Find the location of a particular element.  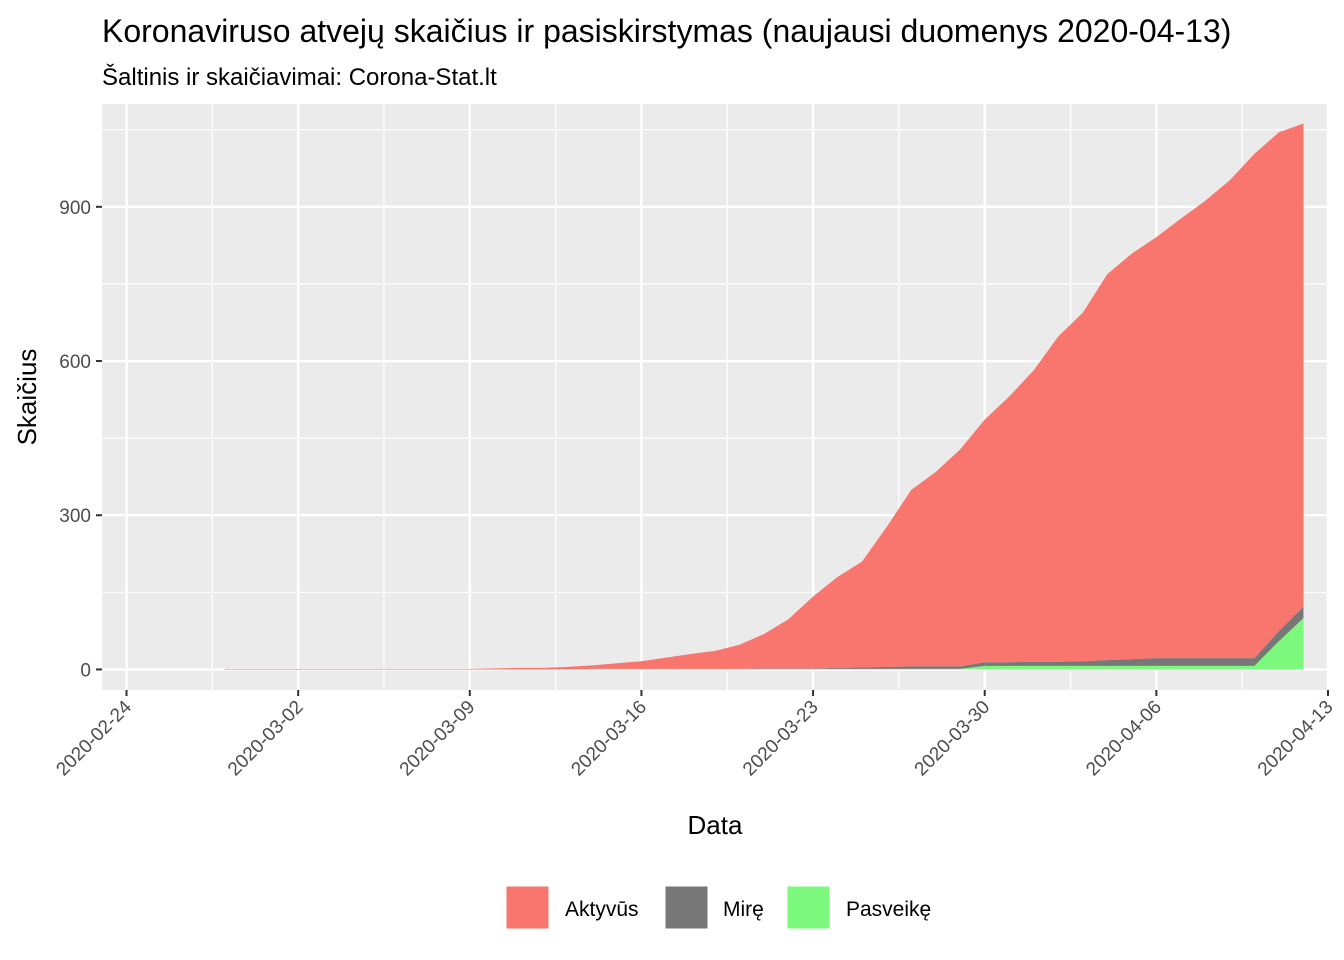

legend-label-aktyvus: Aktyvūs is located at coordinates (602, 909).